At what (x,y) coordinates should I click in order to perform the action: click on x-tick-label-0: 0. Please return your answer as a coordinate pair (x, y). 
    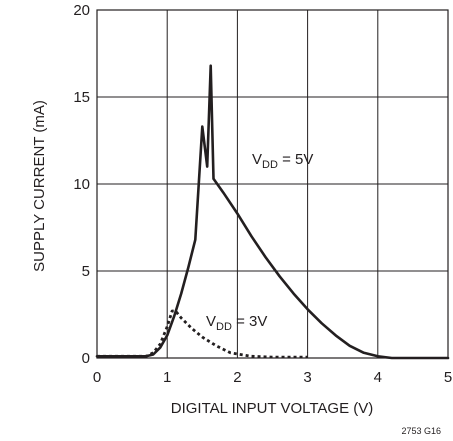
    Looking at the image, I should click on (97, 377).